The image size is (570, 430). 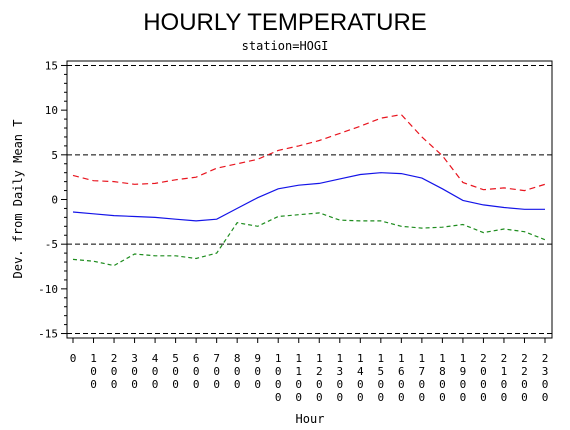 I want to click on y-tick-label: 0, so click(x=54, y=200).